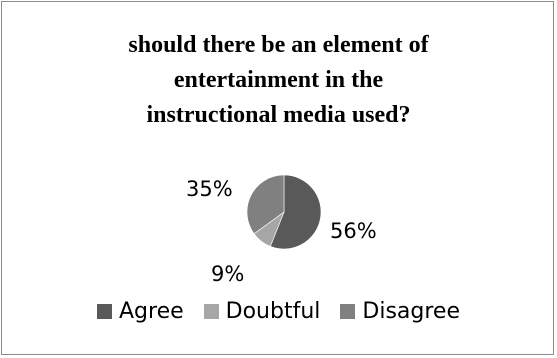  Describe the element at coordinates (348, 311) in the screenshot. I see `legend-swatch-disagree` at that location.